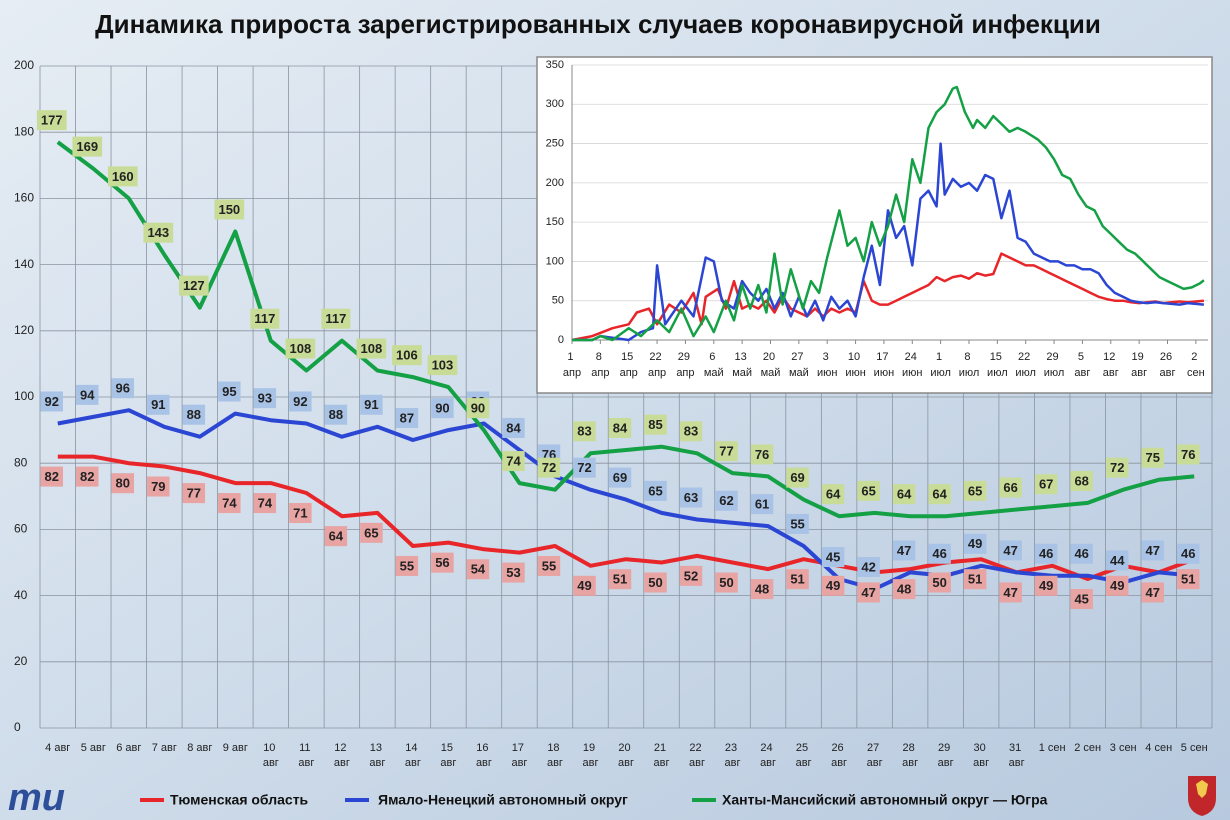 Image resolution: width=1230 pixels, height=820 pixels. I want to click on x-tick-label: 15 июл, so click(997, 365).